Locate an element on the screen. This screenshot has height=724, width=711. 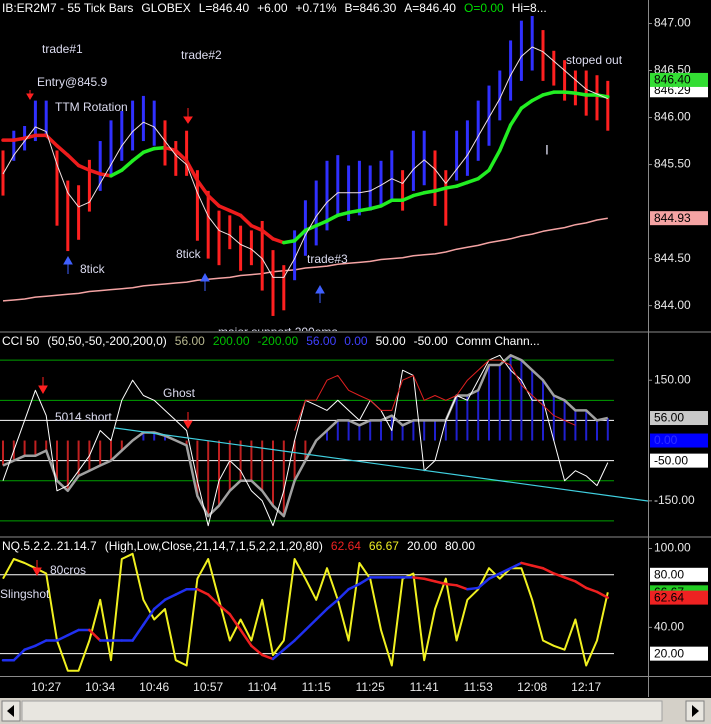
annotation: I is located at coordinates (547, 150).